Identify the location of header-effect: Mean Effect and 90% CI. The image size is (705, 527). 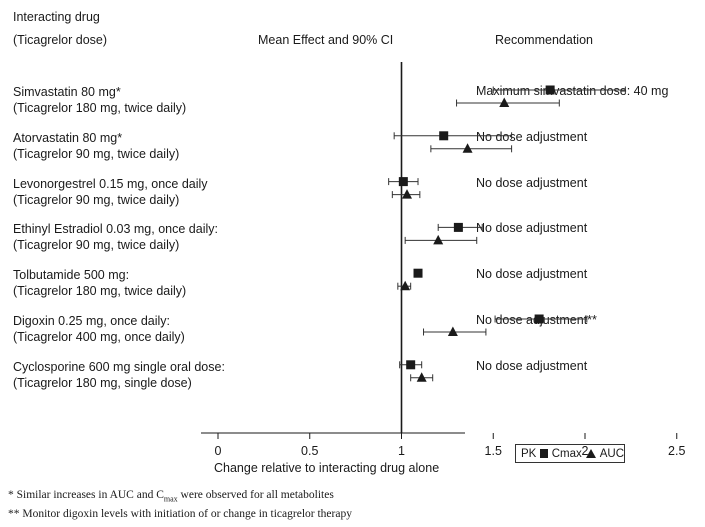
(326, 40).